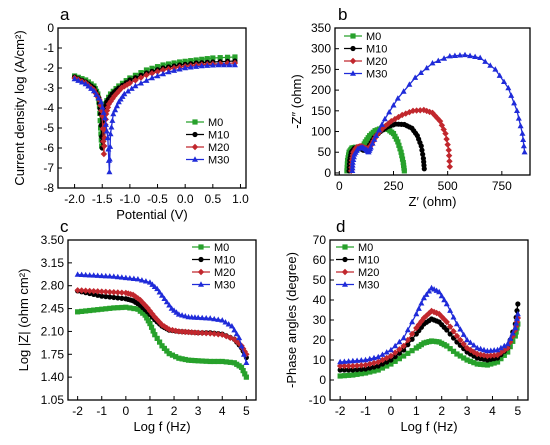  I want to click on y-tick-label: 30, so click(320, 320).